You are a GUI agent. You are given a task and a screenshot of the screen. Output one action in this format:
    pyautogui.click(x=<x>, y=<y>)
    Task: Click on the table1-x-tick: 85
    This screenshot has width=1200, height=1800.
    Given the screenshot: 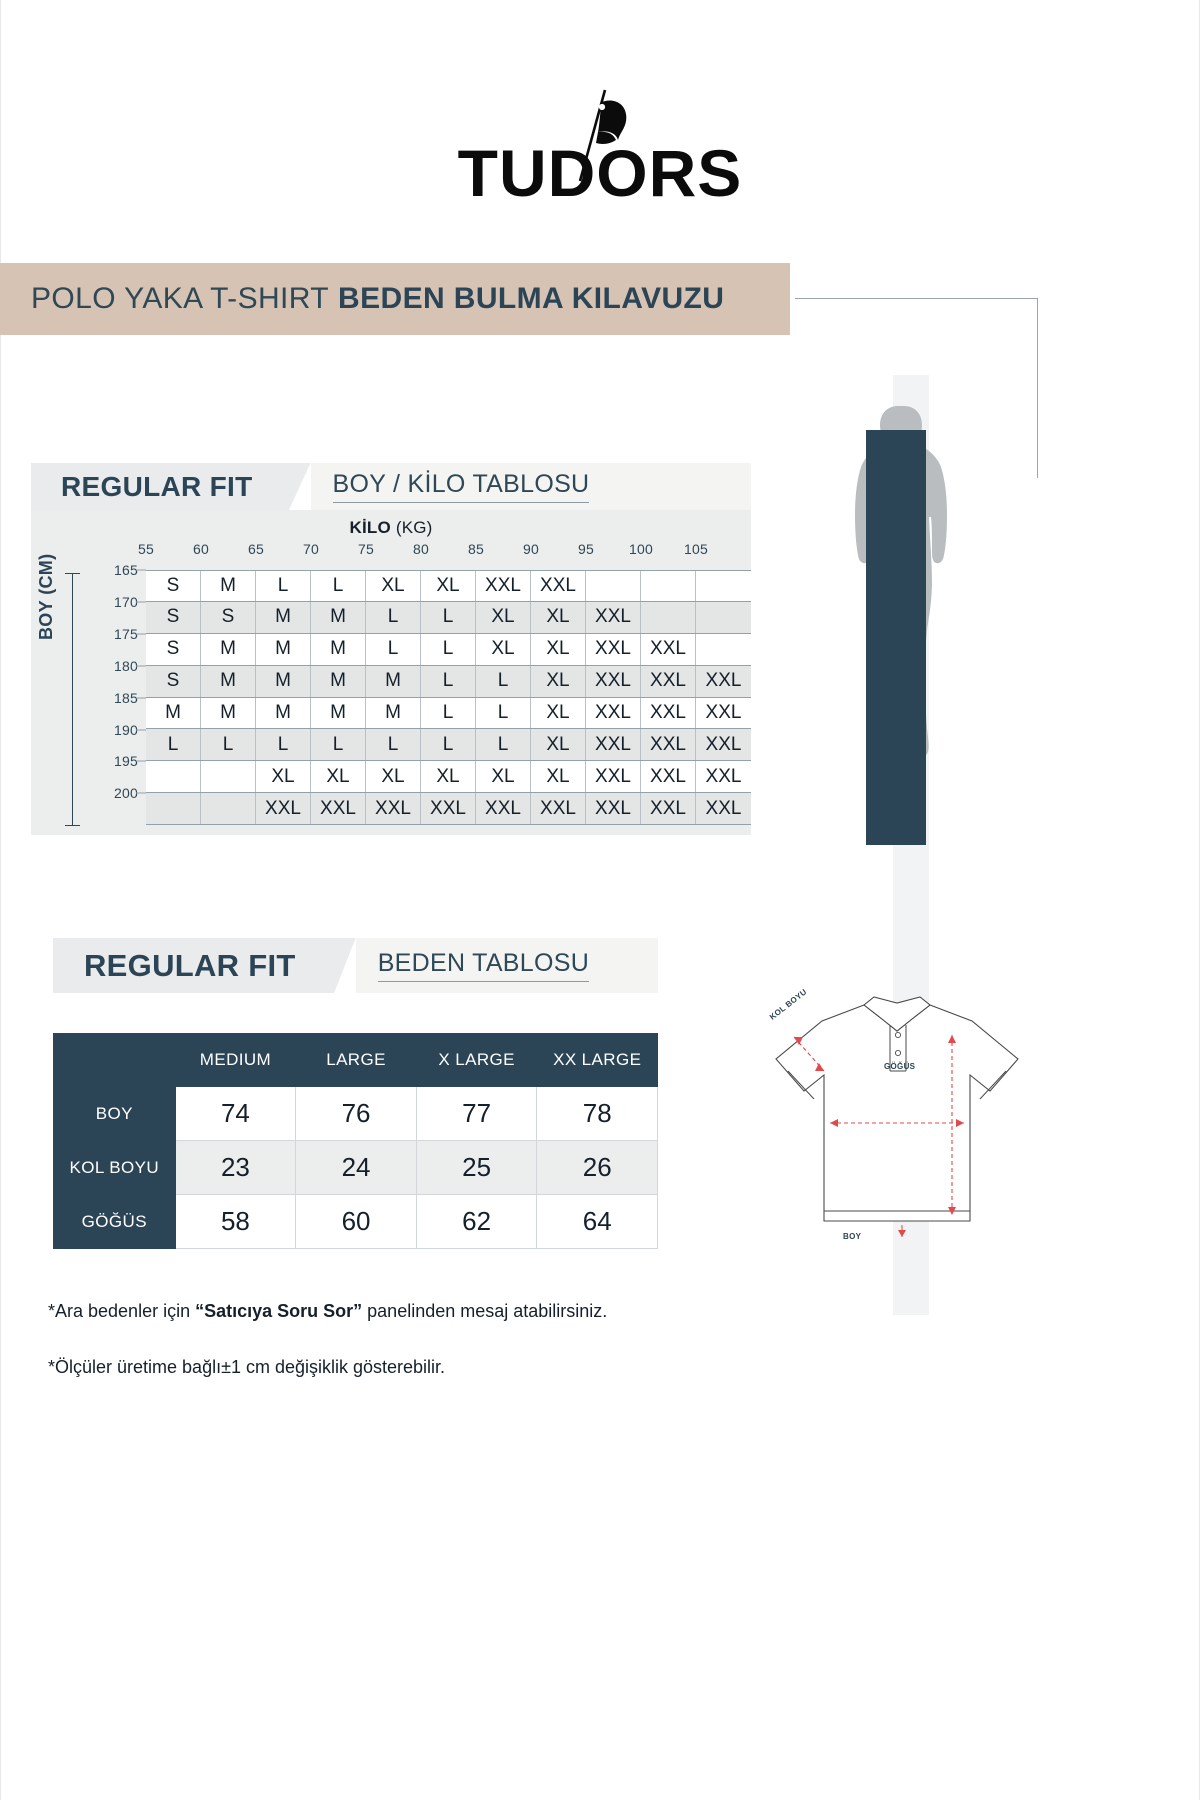 What is the action you would take?
    pyautogui.click(x=476, y=549)
    